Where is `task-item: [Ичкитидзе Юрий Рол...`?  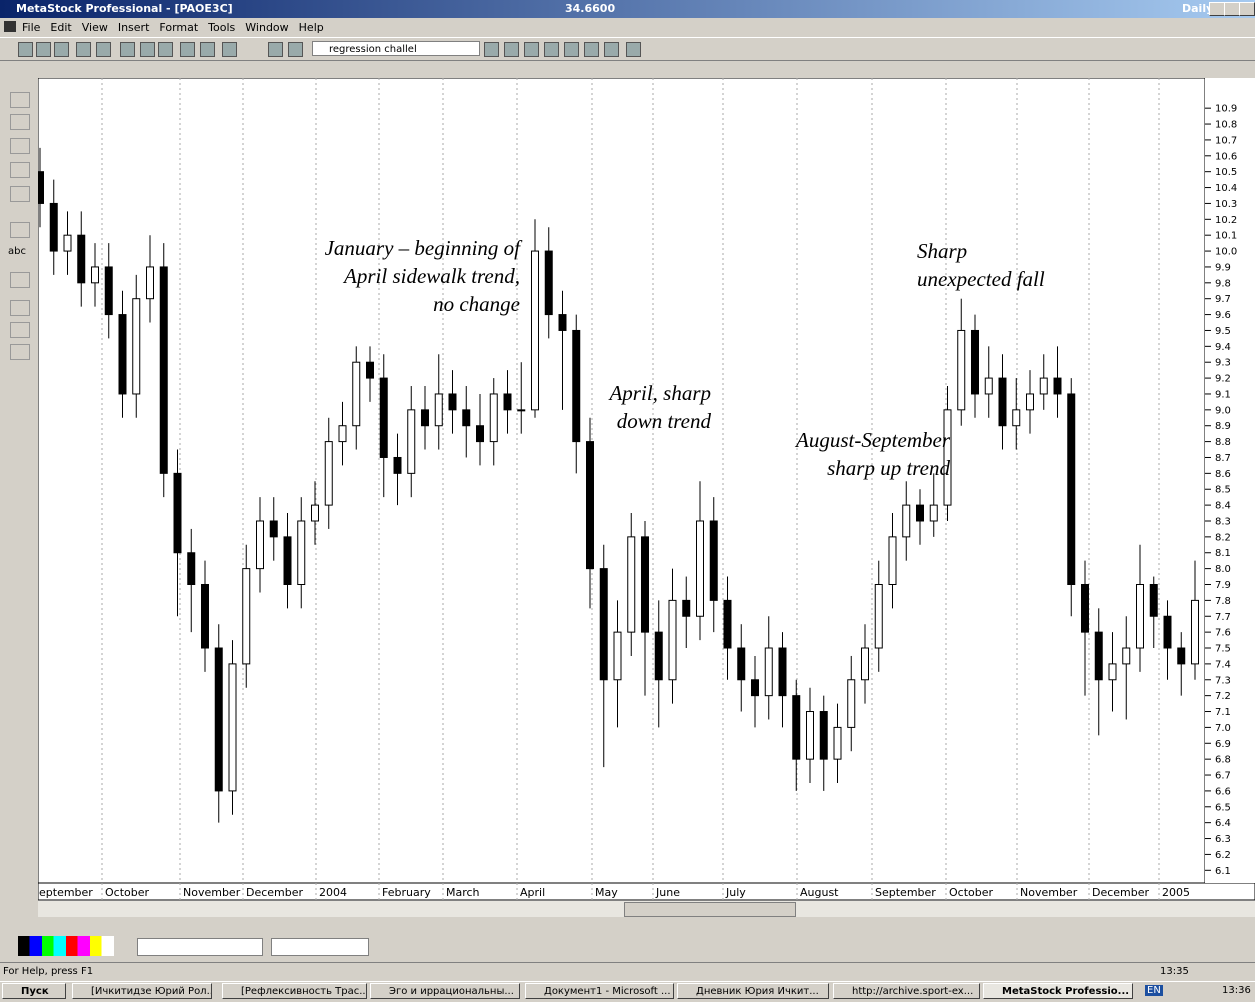
task-item: [Ичкитидзе Юрий Рол... is located at coordinates (142, 991).